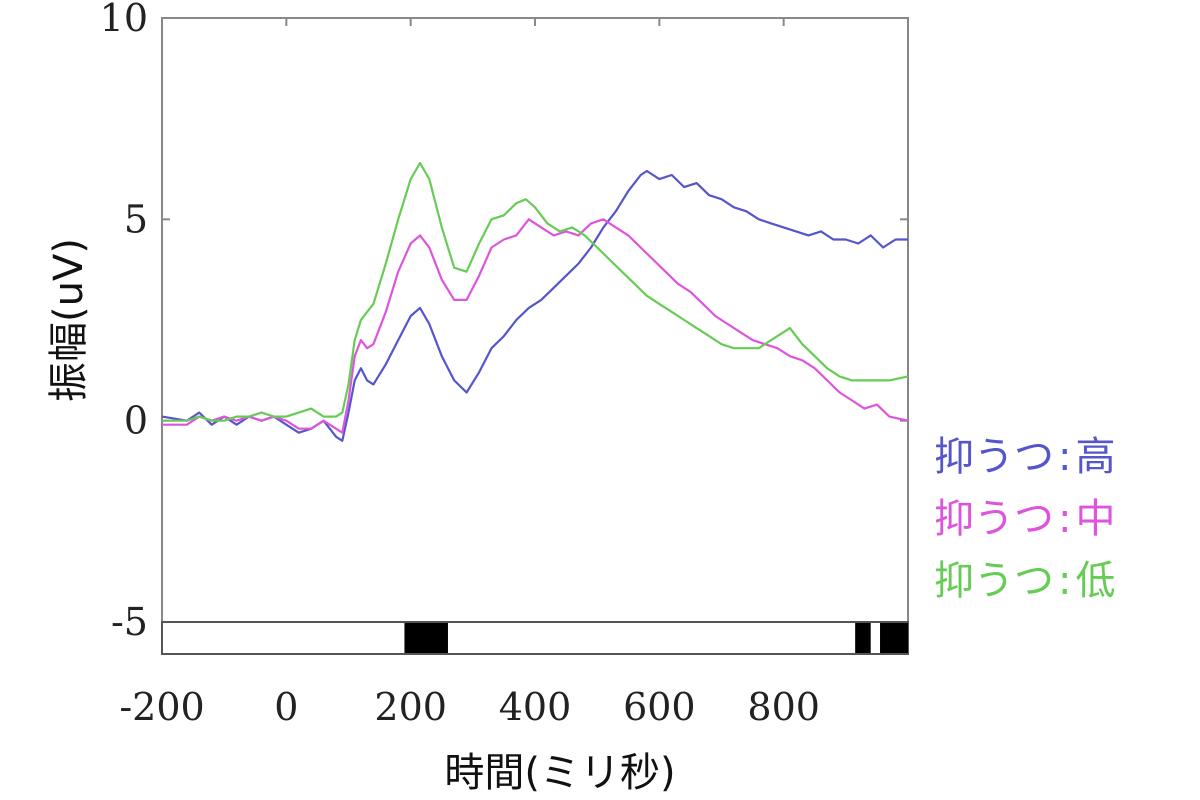  I want to click on legend-entry: 抑うつ: 高, so click(1024, 457).